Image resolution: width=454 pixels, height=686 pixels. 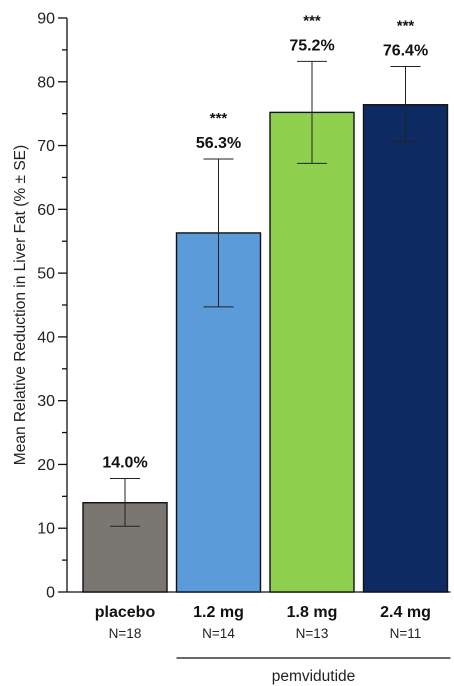 I want to click on y-tick-label: 80, so click(x=46, y=82).